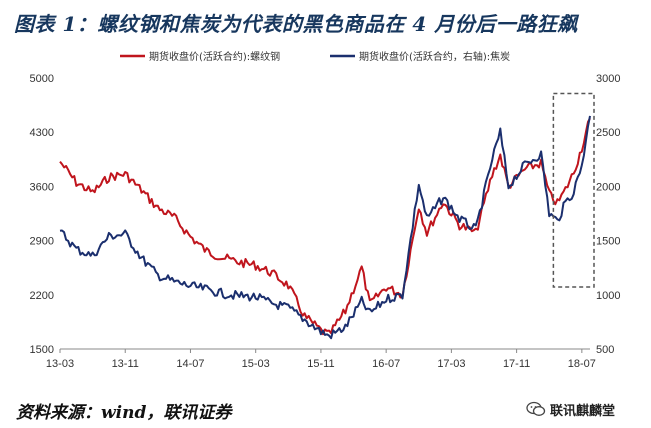  Describe the element at coordinates (583, 411) in the screenshot. I see `watermark-text: 联讯麒麟堂` at that location.